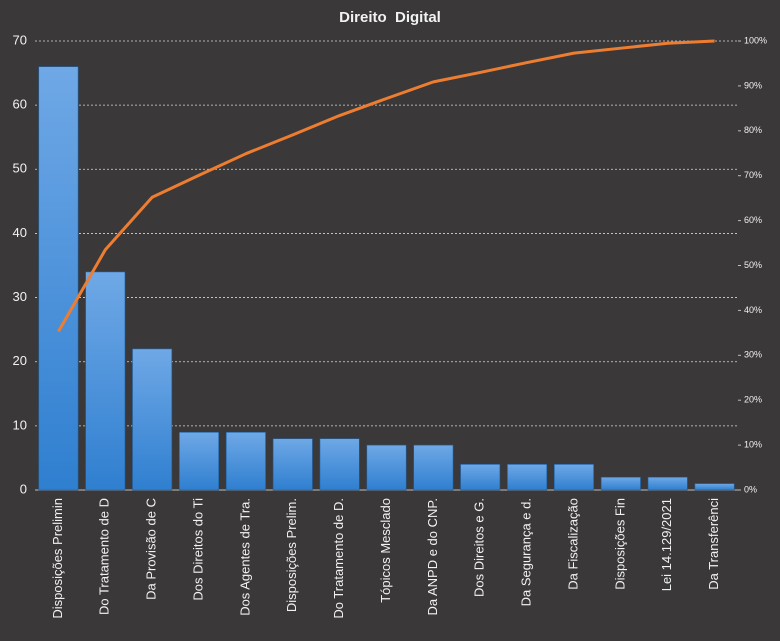 The image size is (780, 641). I want to click on y-tick-label: 20, so click(20, 360).